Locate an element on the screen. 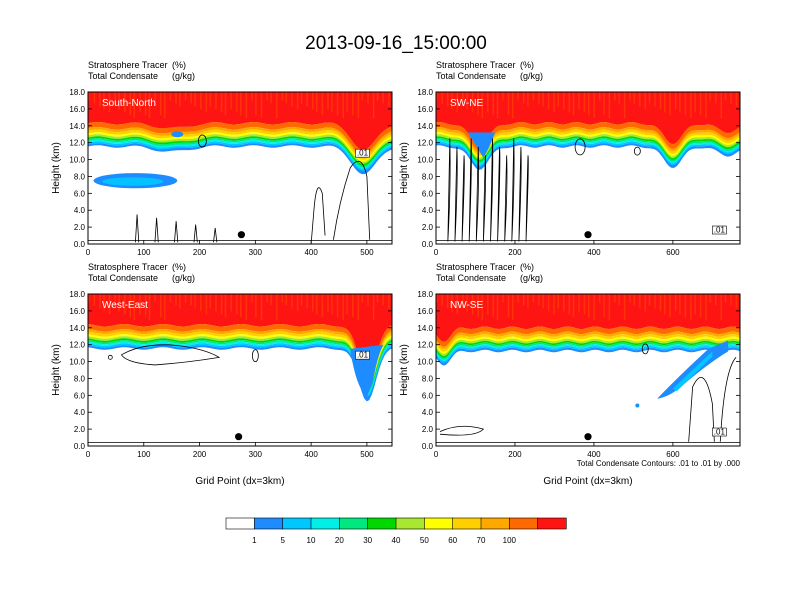  plot-content: .01 is located at coordinates (240, 168).